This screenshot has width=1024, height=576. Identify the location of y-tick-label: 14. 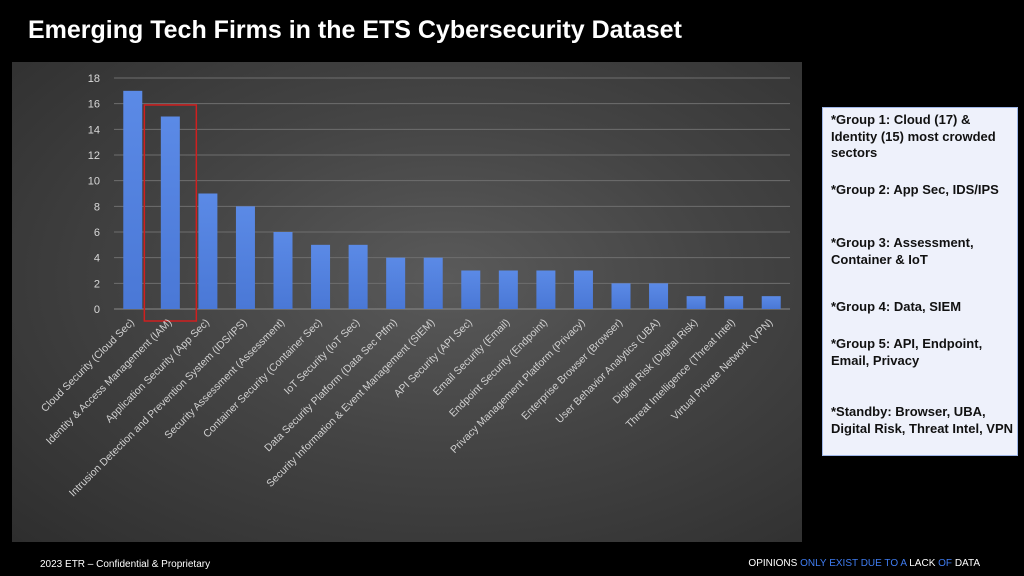
(94, 130).